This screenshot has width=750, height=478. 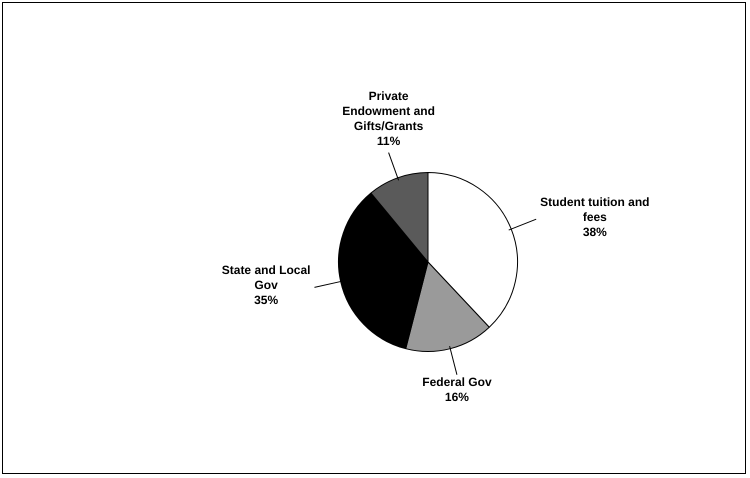 I want to click on data-label: 38%, so click(x=595, y=231).